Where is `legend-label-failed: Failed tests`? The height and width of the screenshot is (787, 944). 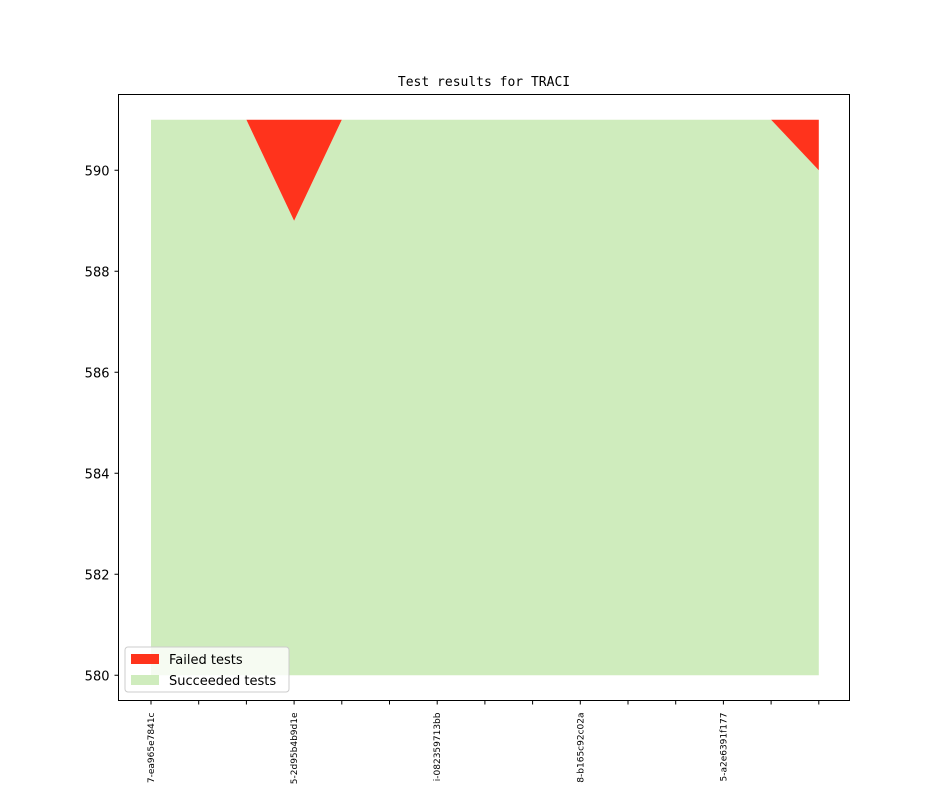 legend-label-failed: Failed tests is located at coordinates (206, 660).